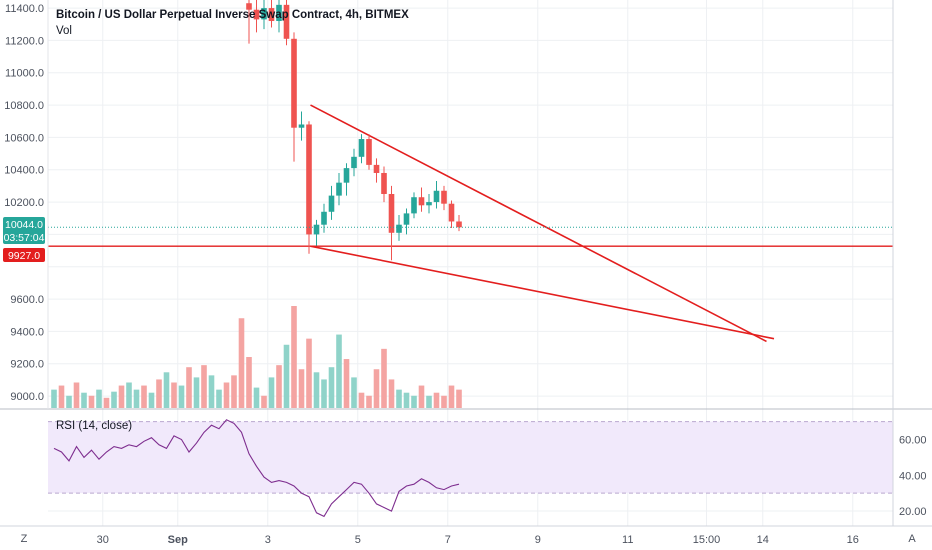 The width and height of the screenshot is (932, 550). I want to click on bar-countdown: 03:57:04, so click(24, 238).